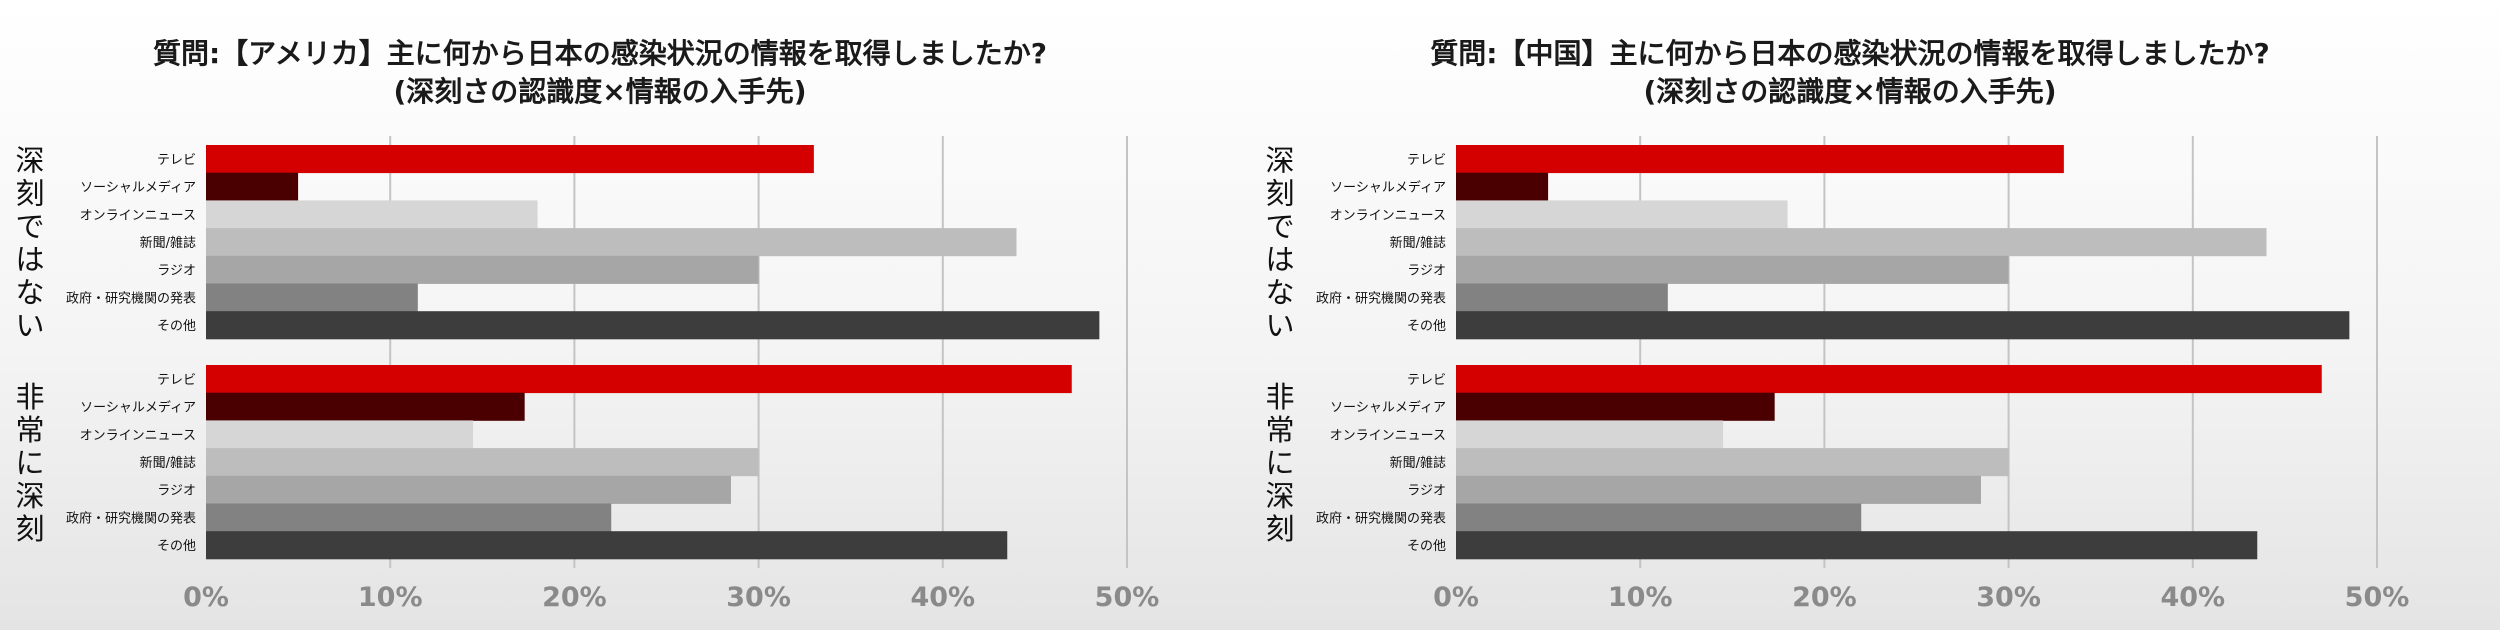 The image size is (2500, 630). What do you see at coordinates (1849, 53) in the screenshot?
I see `chart-title: 質問:【中国】主に何から日本の感染状況の情報を取得しましたか?` at bounding box center [1849, 53].